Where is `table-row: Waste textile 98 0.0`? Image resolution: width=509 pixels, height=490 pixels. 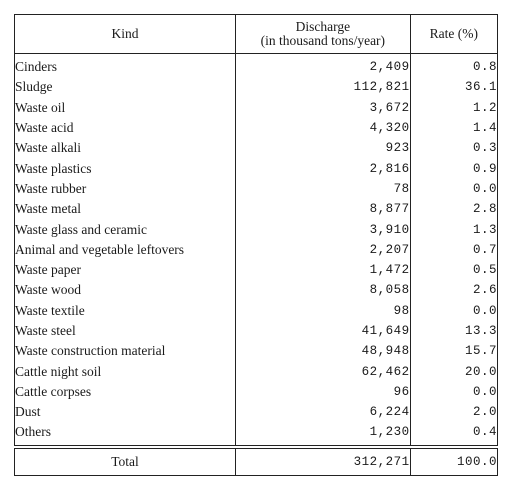 table-row: Waste textile 98 0.0 is located at coordinates (256, 310).